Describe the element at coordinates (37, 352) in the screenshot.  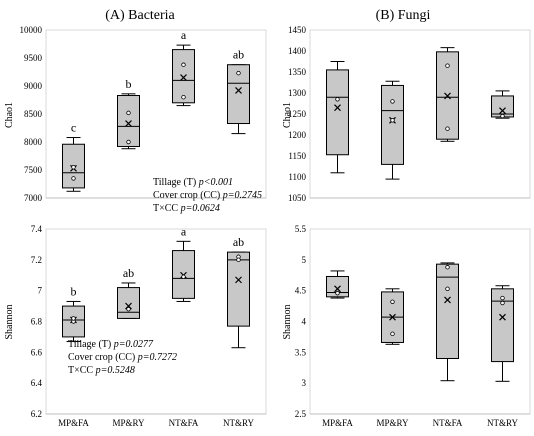
I see `y-tick-label: 6.6` at that location.